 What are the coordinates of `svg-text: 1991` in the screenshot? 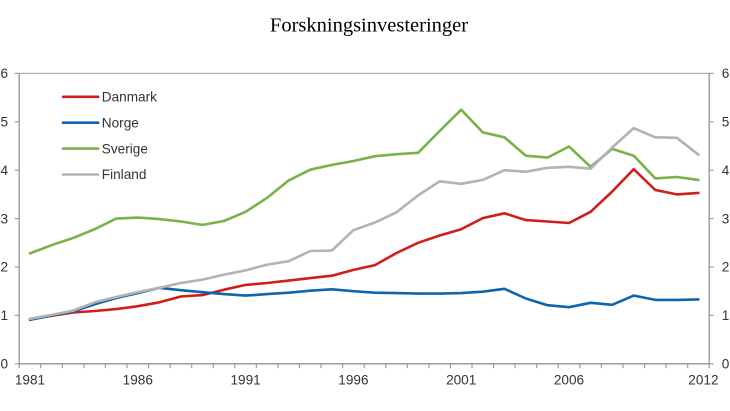 It's located at (245, 380).